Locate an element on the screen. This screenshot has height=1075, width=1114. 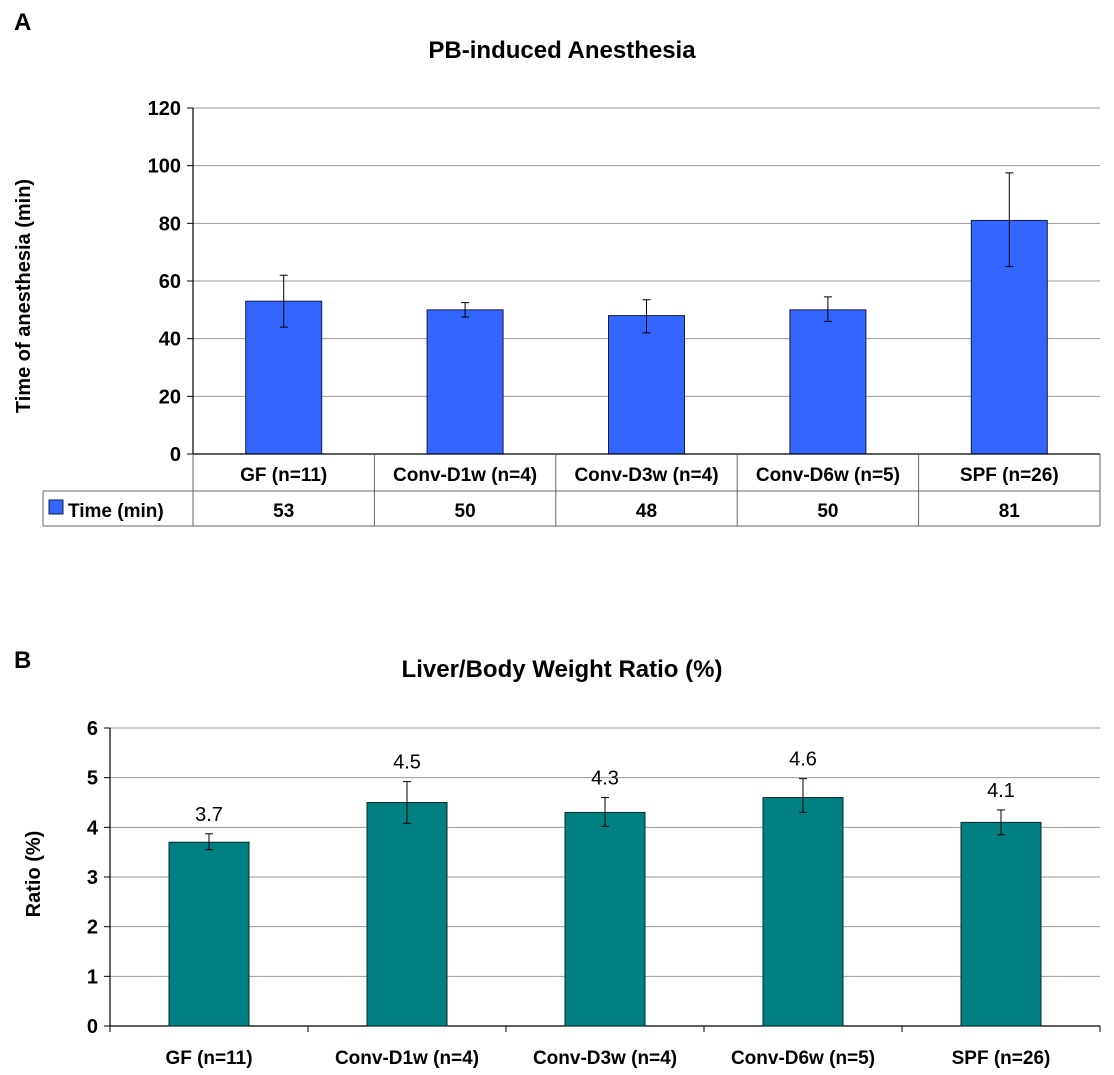
legend-label: Time (min) is located at coordinates (116, 511).